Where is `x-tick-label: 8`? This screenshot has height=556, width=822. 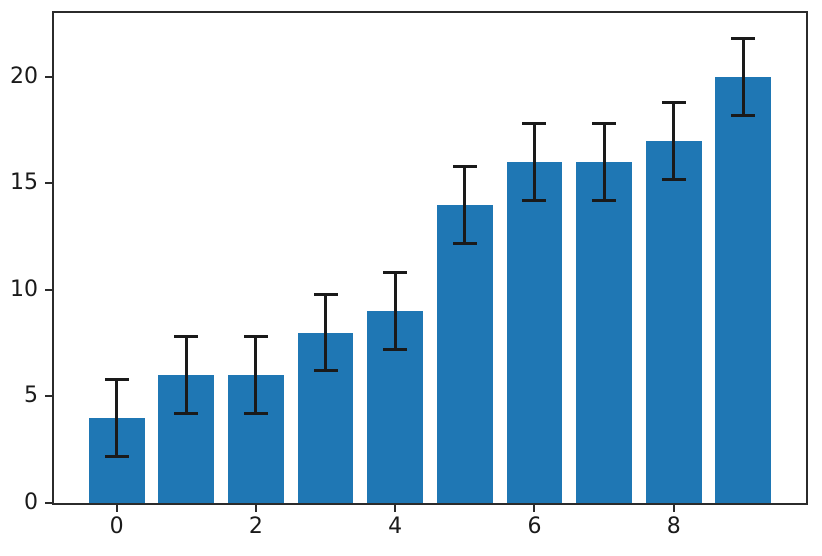
x-tick-label: 8 is located at coordinates (673, 526).